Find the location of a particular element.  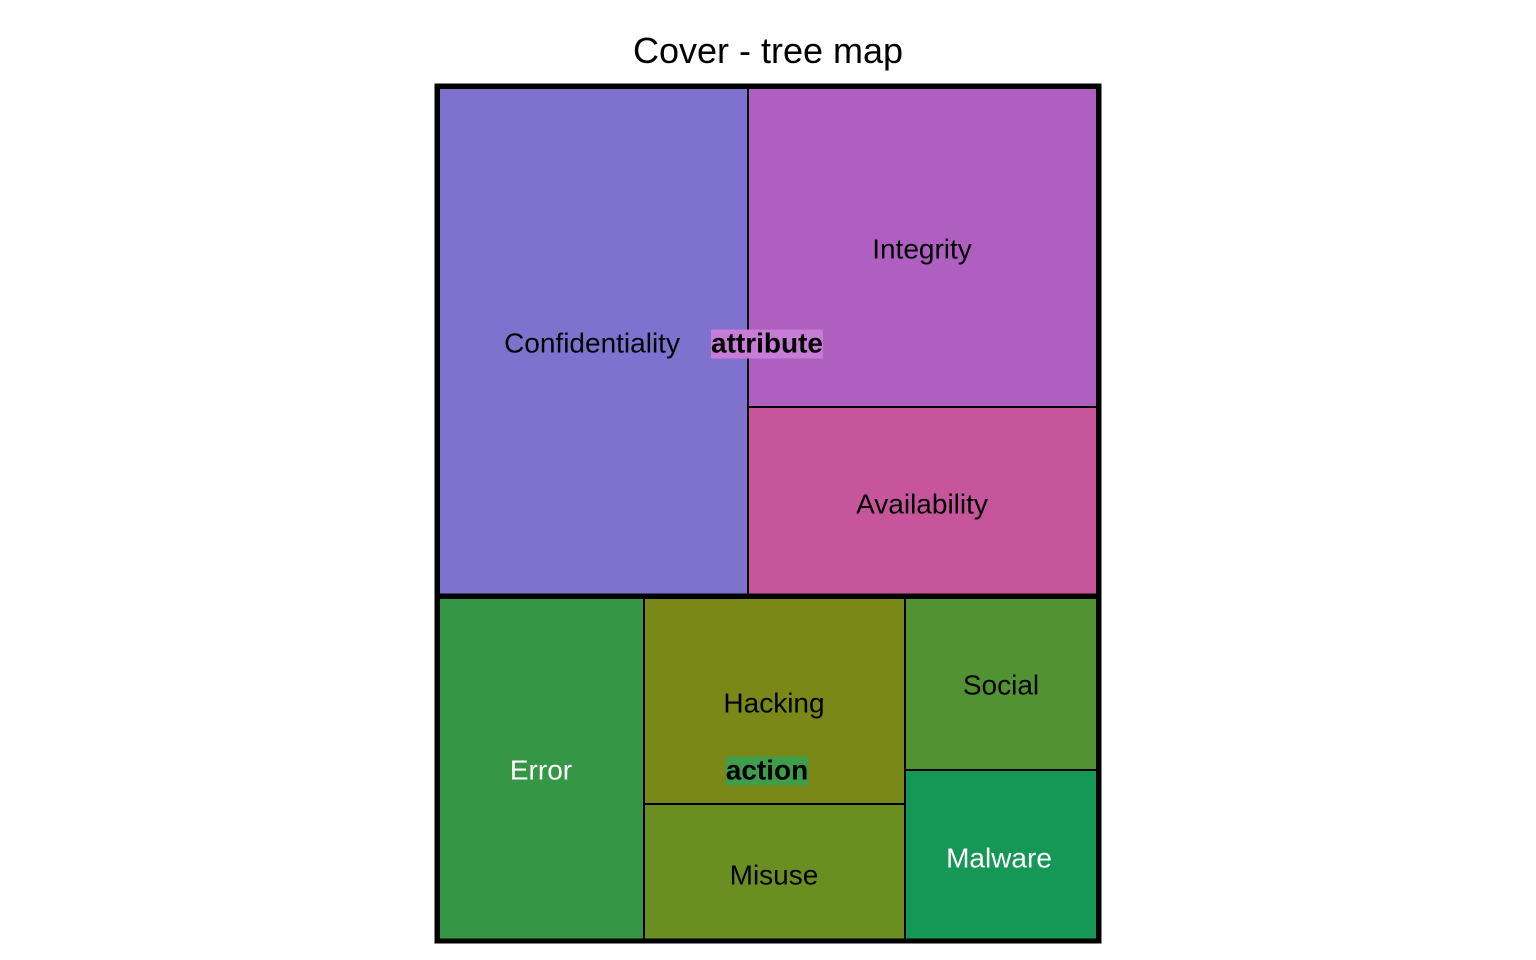

tile-label-misuse: Misuse is located at coordinates (774, 875).